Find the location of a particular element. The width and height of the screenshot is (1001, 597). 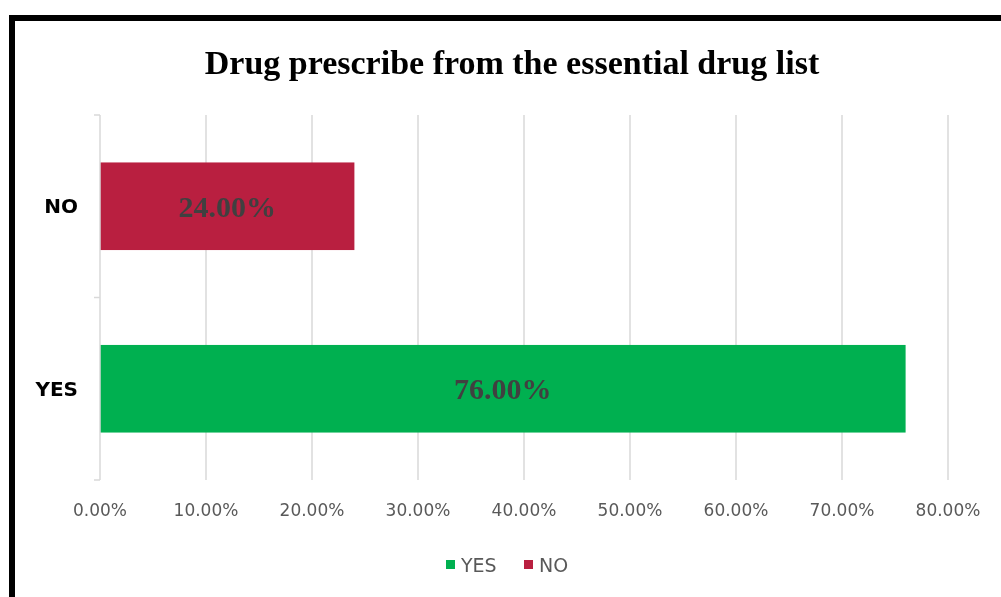

x-tick-label: 30.00% is located at coordinates (418, 510).